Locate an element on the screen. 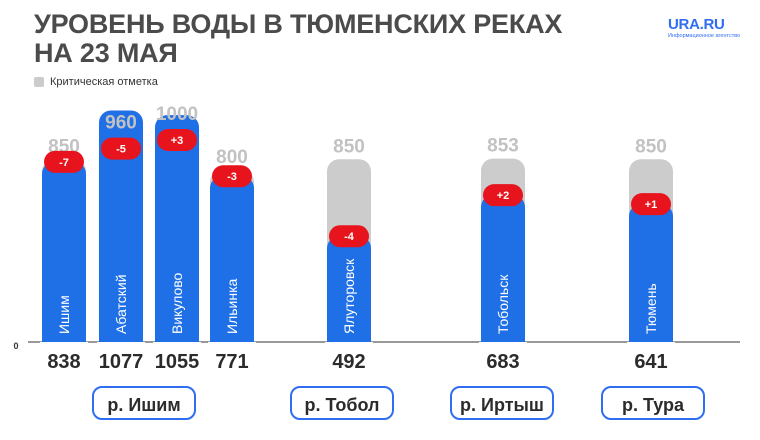 The width and height of the screenshot is (760, 440). legend: Критическая отметка is located at coordinates (96, 82).